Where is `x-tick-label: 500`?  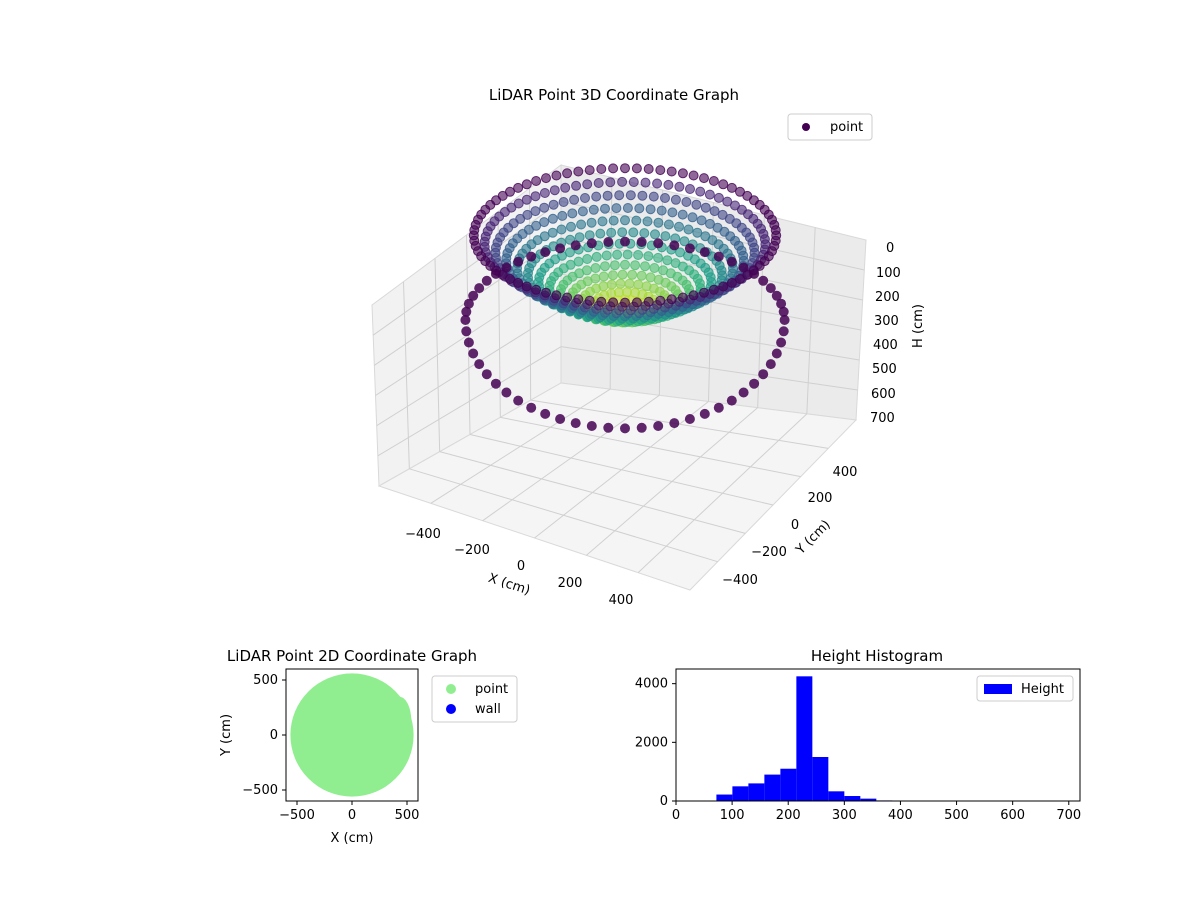 x-tick-label: 500 is located at coordinates (956, 815).